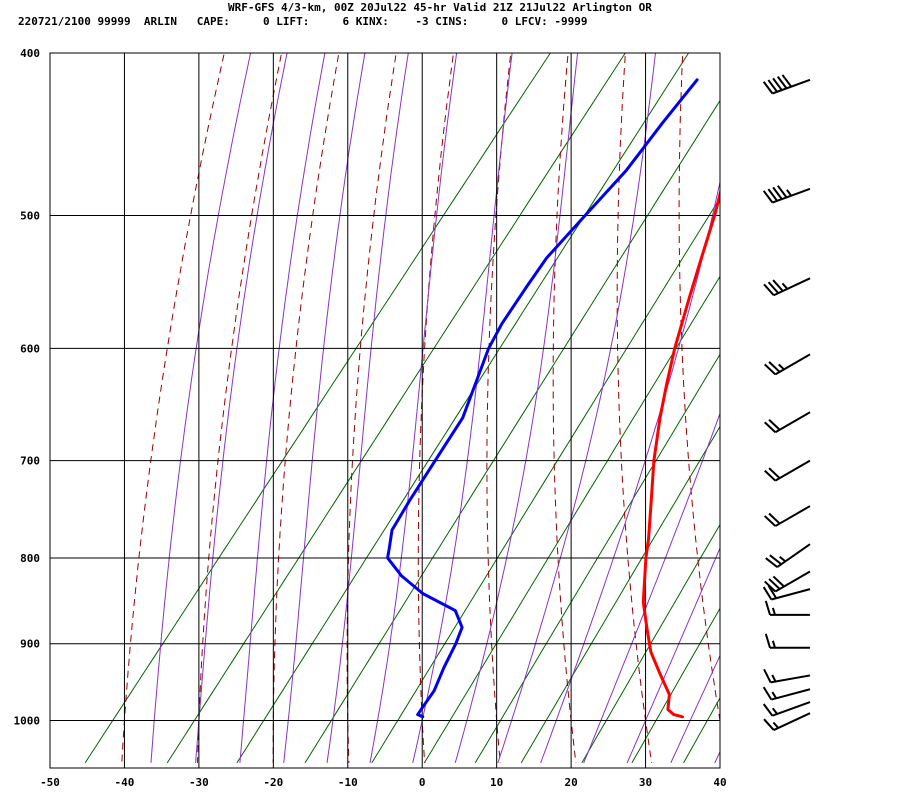  Describe the element at coordinates (786, 402) in the screenshot. I see `wind-barbs` at that location.